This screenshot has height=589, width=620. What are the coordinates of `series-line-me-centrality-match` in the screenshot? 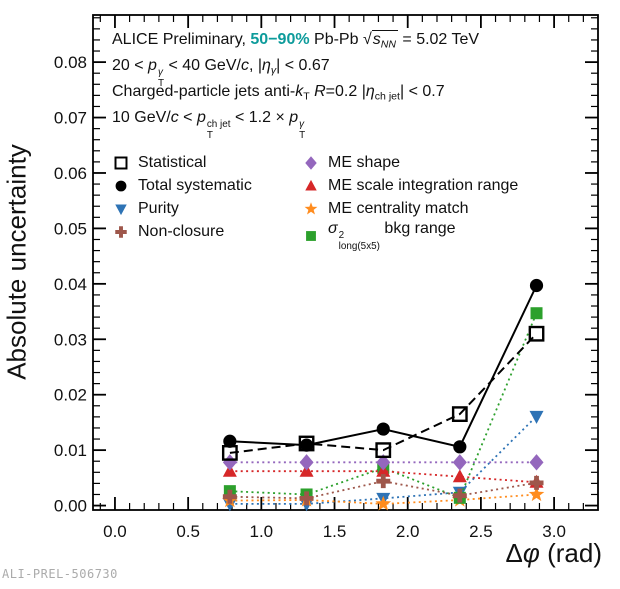 It's located at (383, 499).